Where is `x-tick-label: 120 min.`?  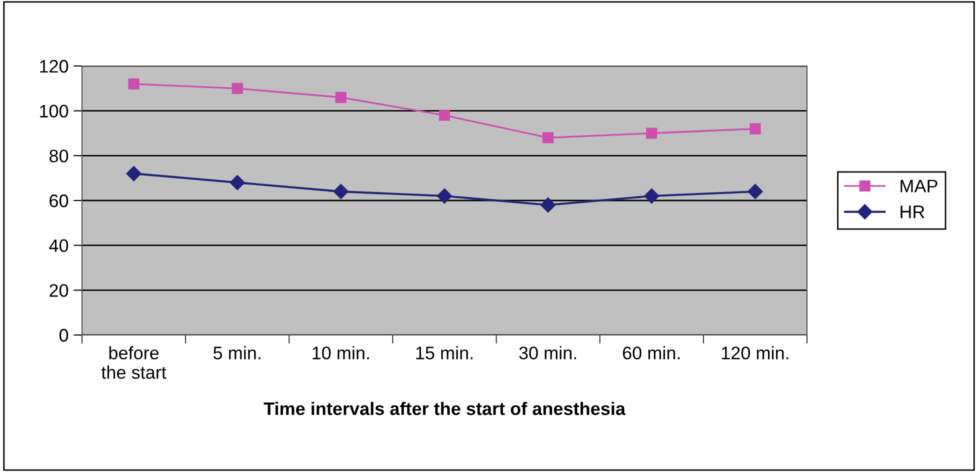
x-tick-label: 120 min. is located at coordinates (755, 353).